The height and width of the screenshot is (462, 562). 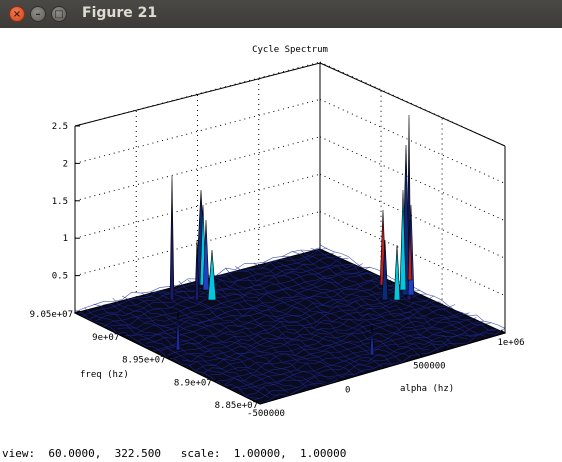 What do you see at coordinates (60, 127) in the screenshot?
I see `z-tick-label: 2.5` at bounding box center [60, 127].